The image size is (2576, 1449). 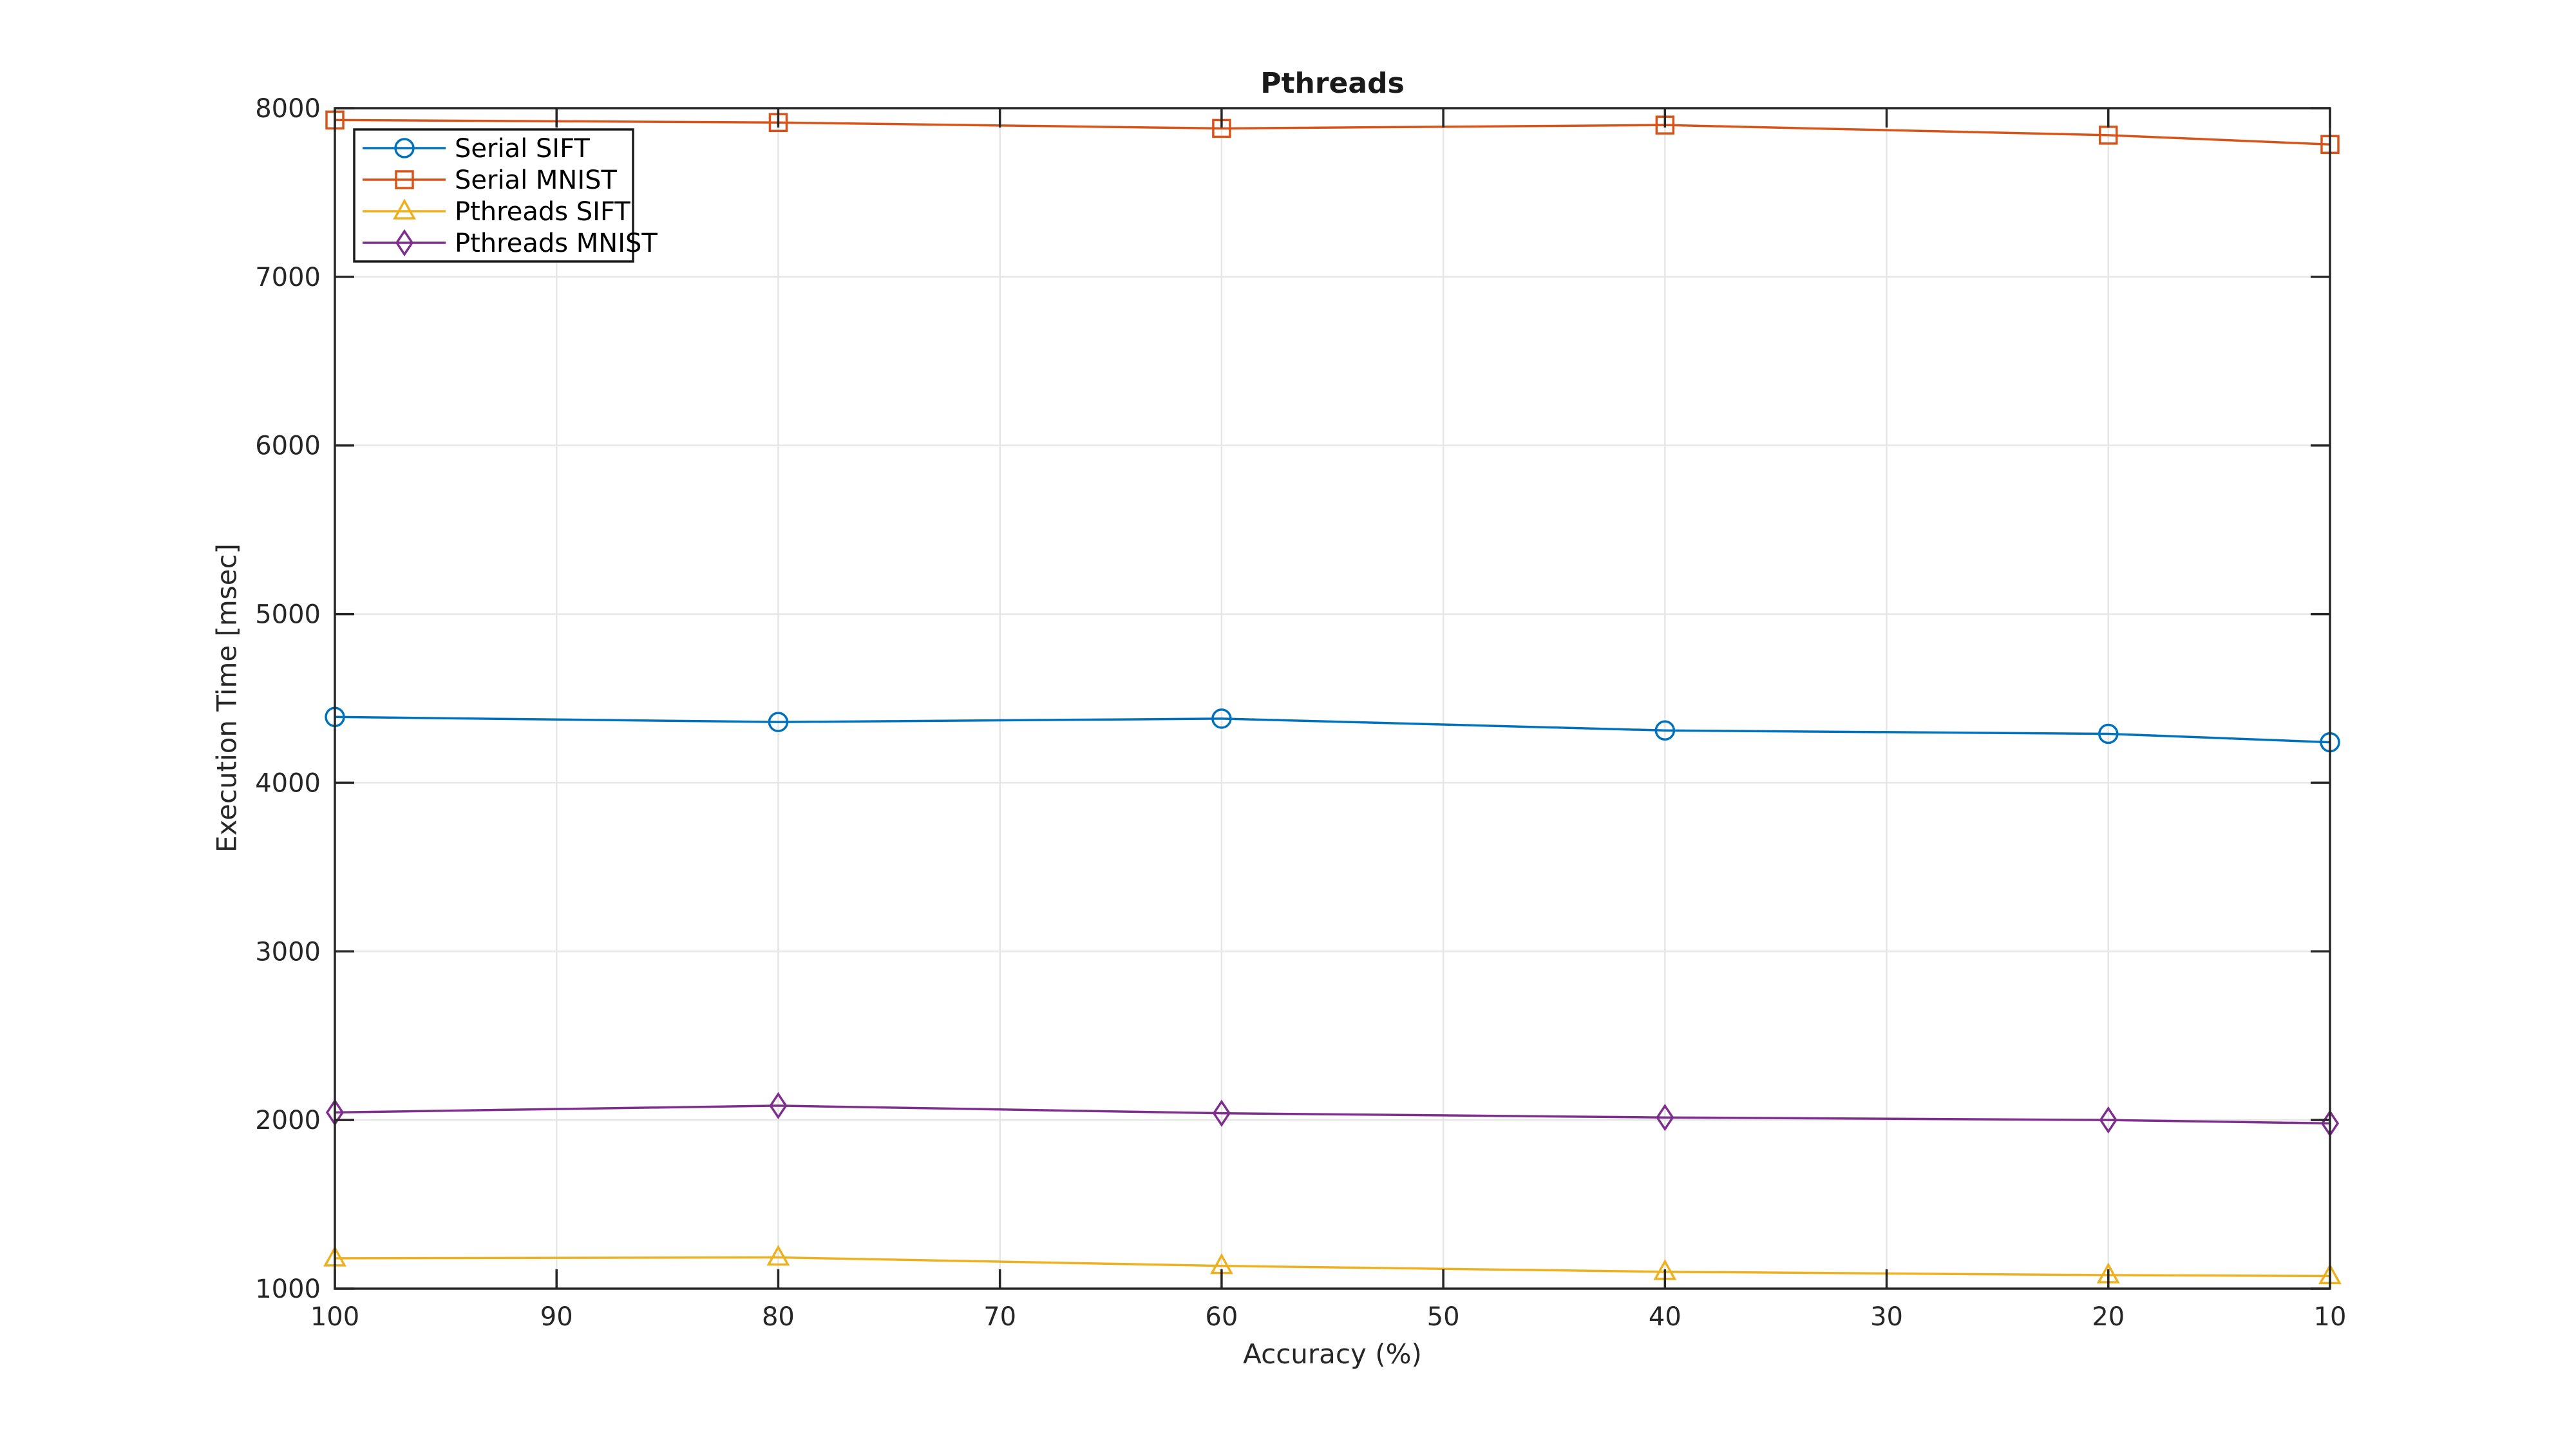 What do you see at coordinates (1000, 1317) in the screenshot?
I see `x-tick-label: 70` at bounding box center [1000, 1317].